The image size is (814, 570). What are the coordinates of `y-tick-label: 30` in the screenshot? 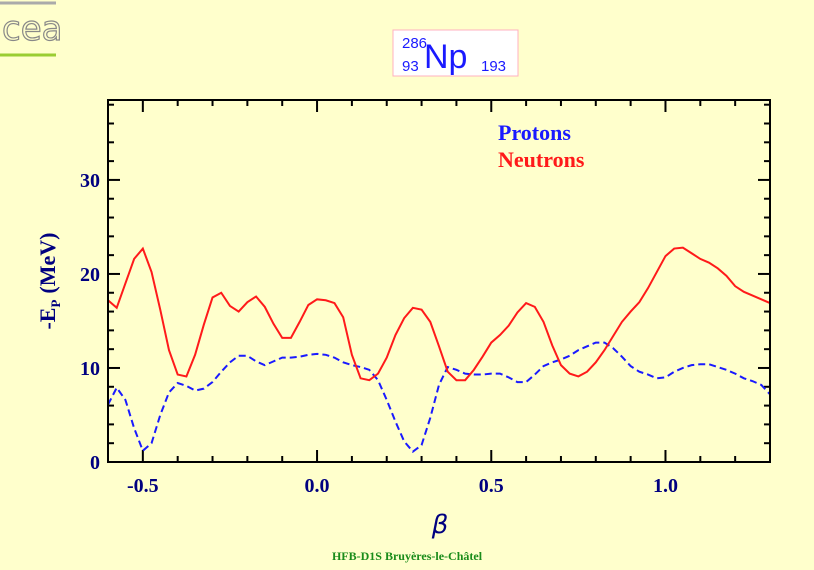 It's located at (90, 181).